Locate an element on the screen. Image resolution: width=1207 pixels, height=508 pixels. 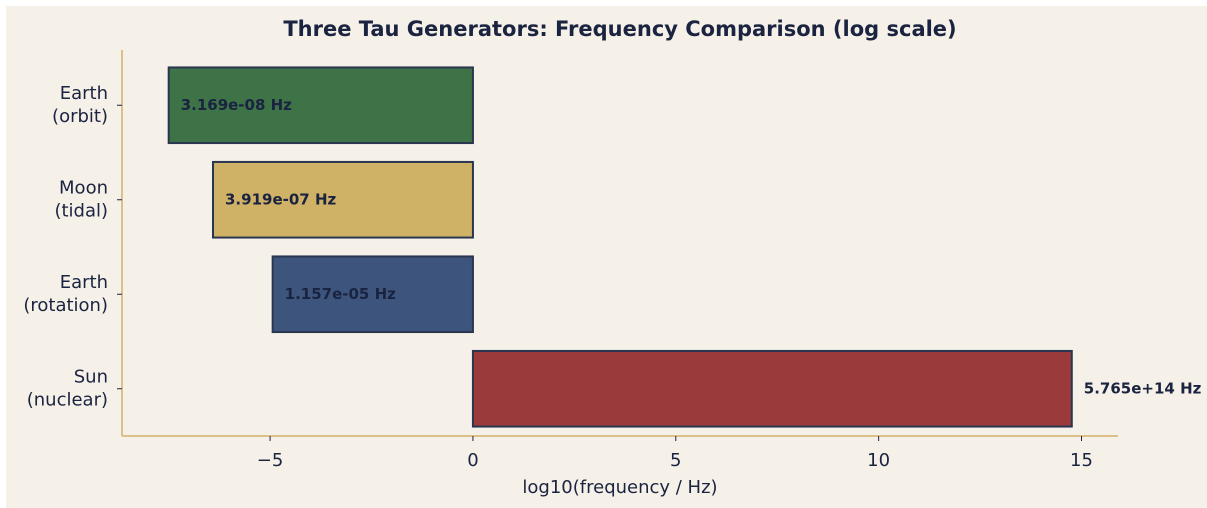
y-tick-label: Earth (orbit) is located at coordinates (80, 105).